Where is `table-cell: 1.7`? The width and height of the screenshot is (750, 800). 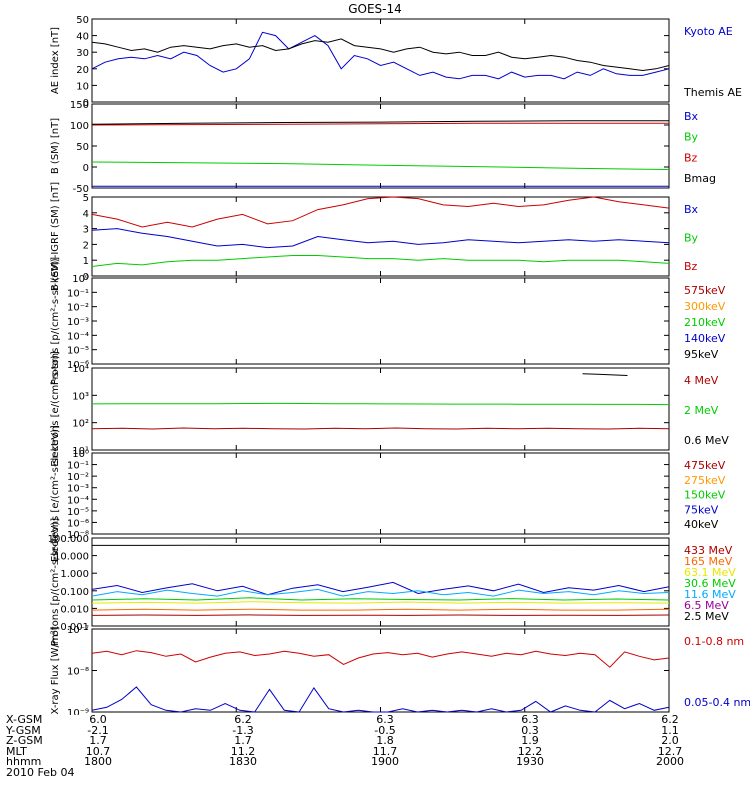 table-cell: 1.7 is located at coordinates (98, 741).